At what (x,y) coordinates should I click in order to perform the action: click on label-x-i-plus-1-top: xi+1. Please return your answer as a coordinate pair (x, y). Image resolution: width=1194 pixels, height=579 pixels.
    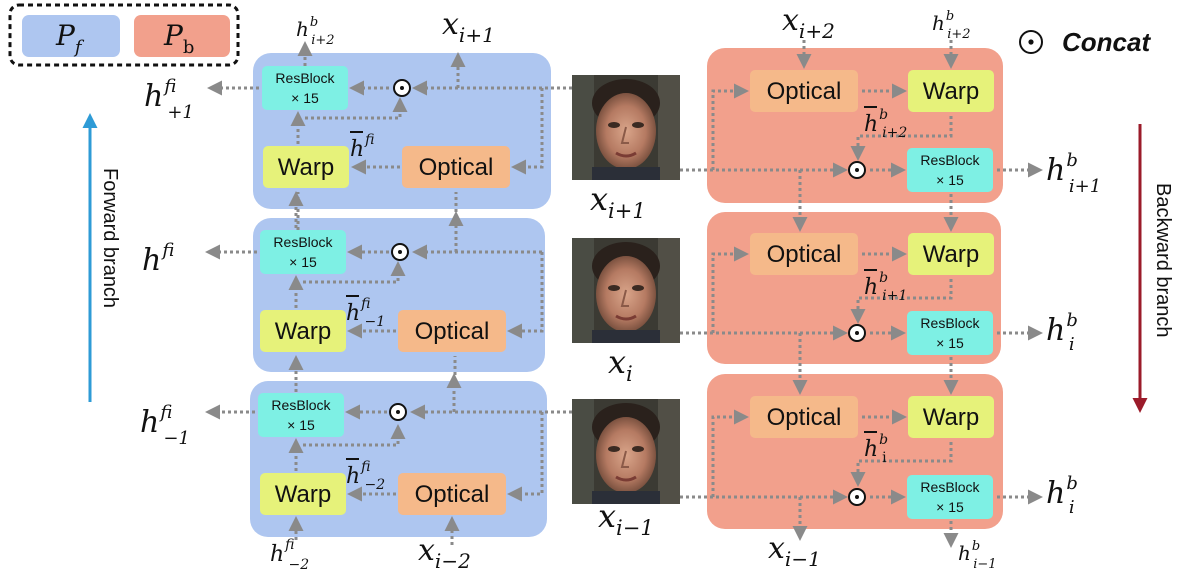
    Looking at the image, I should click on (468, 27).